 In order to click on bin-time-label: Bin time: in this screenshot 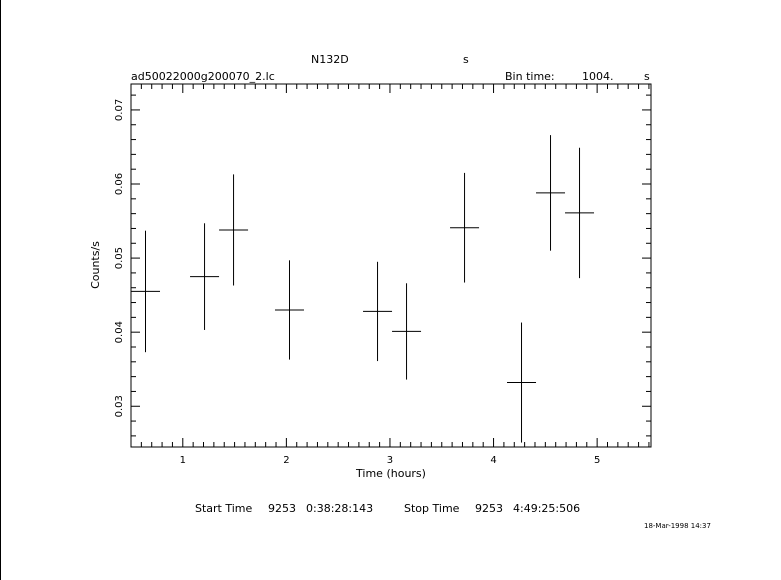, I will do `click(530, 76)`.